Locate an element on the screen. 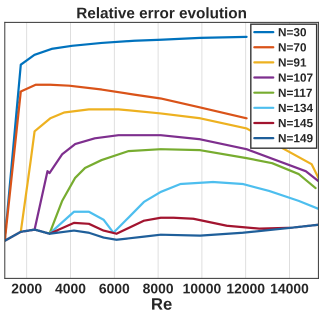 The height and width of the screenshot is (320, 320). chart-title: Relative error evolution is located at coordinates (161, 12).